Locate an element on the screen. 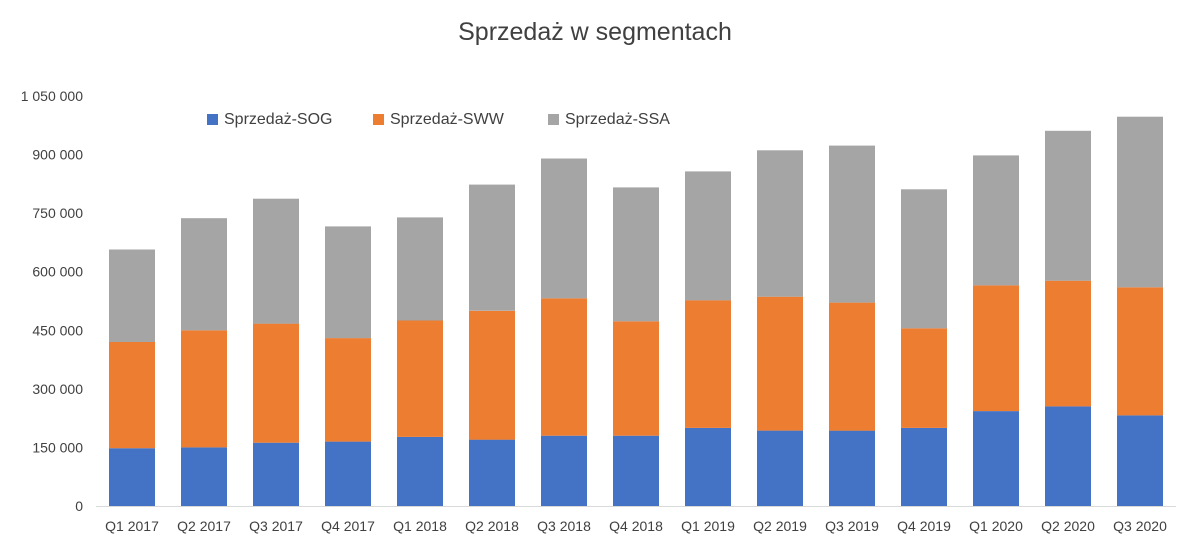 The height and width of the screenshot is (540, 1190). bar-sprzeda-sww-q1-2017 is located at coordinates (132, 395).